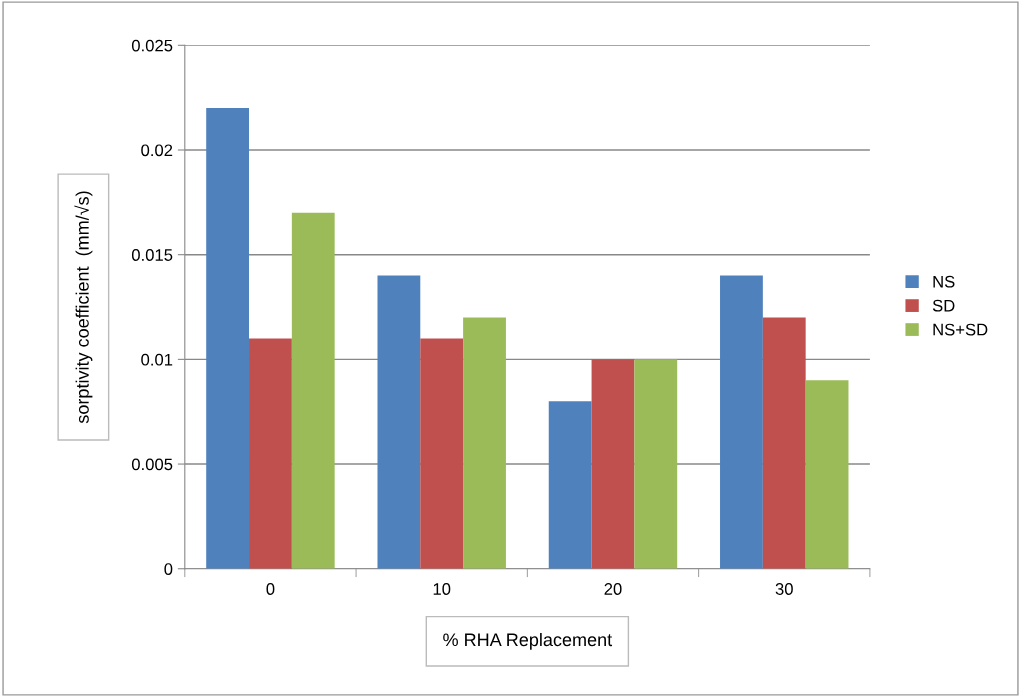 Image resolution: width=1021 pixels, height=697 pixels. Describe the element at coordinates (944, 281) in the screenshot. I see `legend-label: NS` at that location.